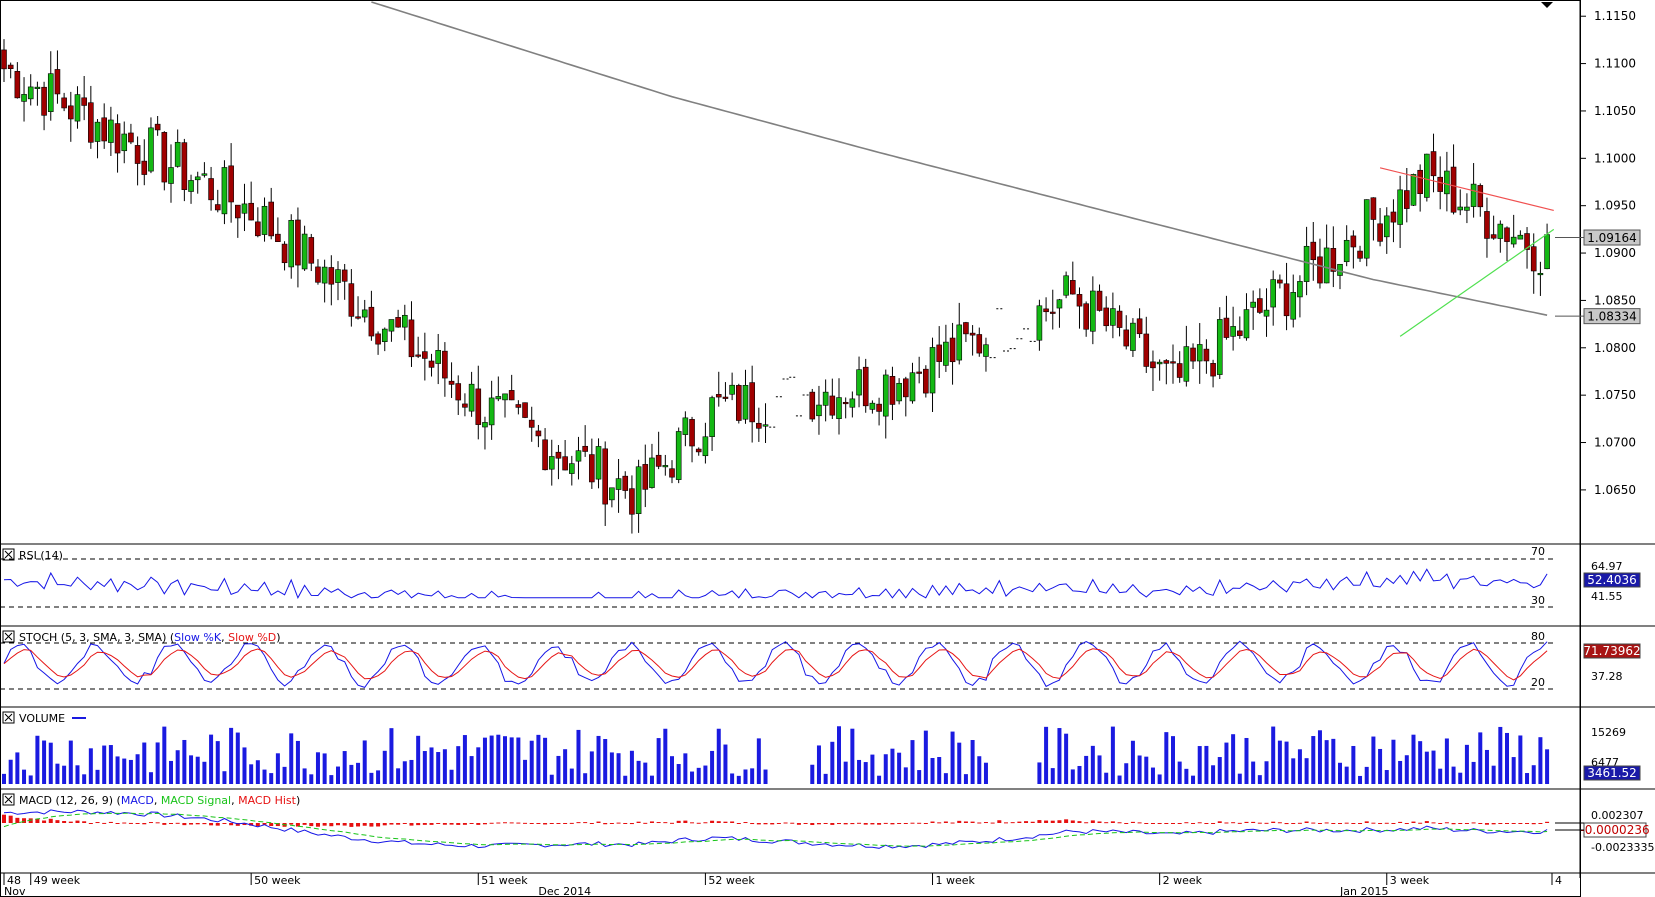 The width and height of the screenshot is (1655, 897). What do you see at coordinates (1608, 732) in the screenshot?
I see `volume-label-high: 15269` at bounding box center [1608, 732].